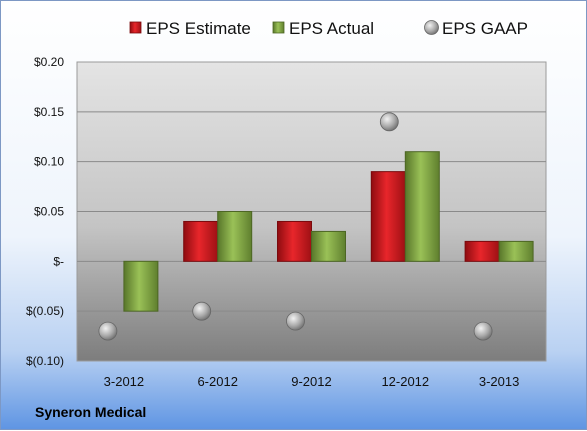 The height and width of the screenshot is (431, 587). Describe the element at coordinates (45, 311) in the screenshot. I see `y-tick-label: $(0.05)` at that location.